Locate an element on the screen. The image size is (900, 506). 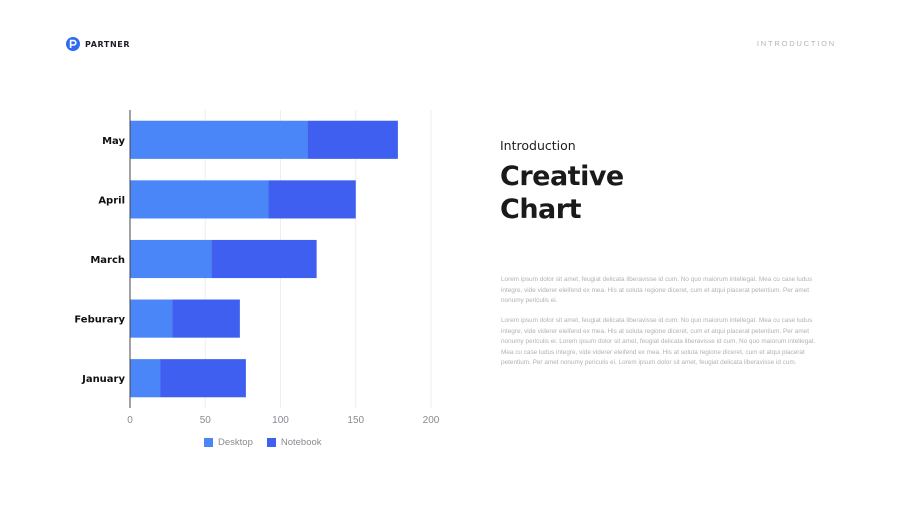
legend-swatch-notebook is located at coordinates (271, 442).